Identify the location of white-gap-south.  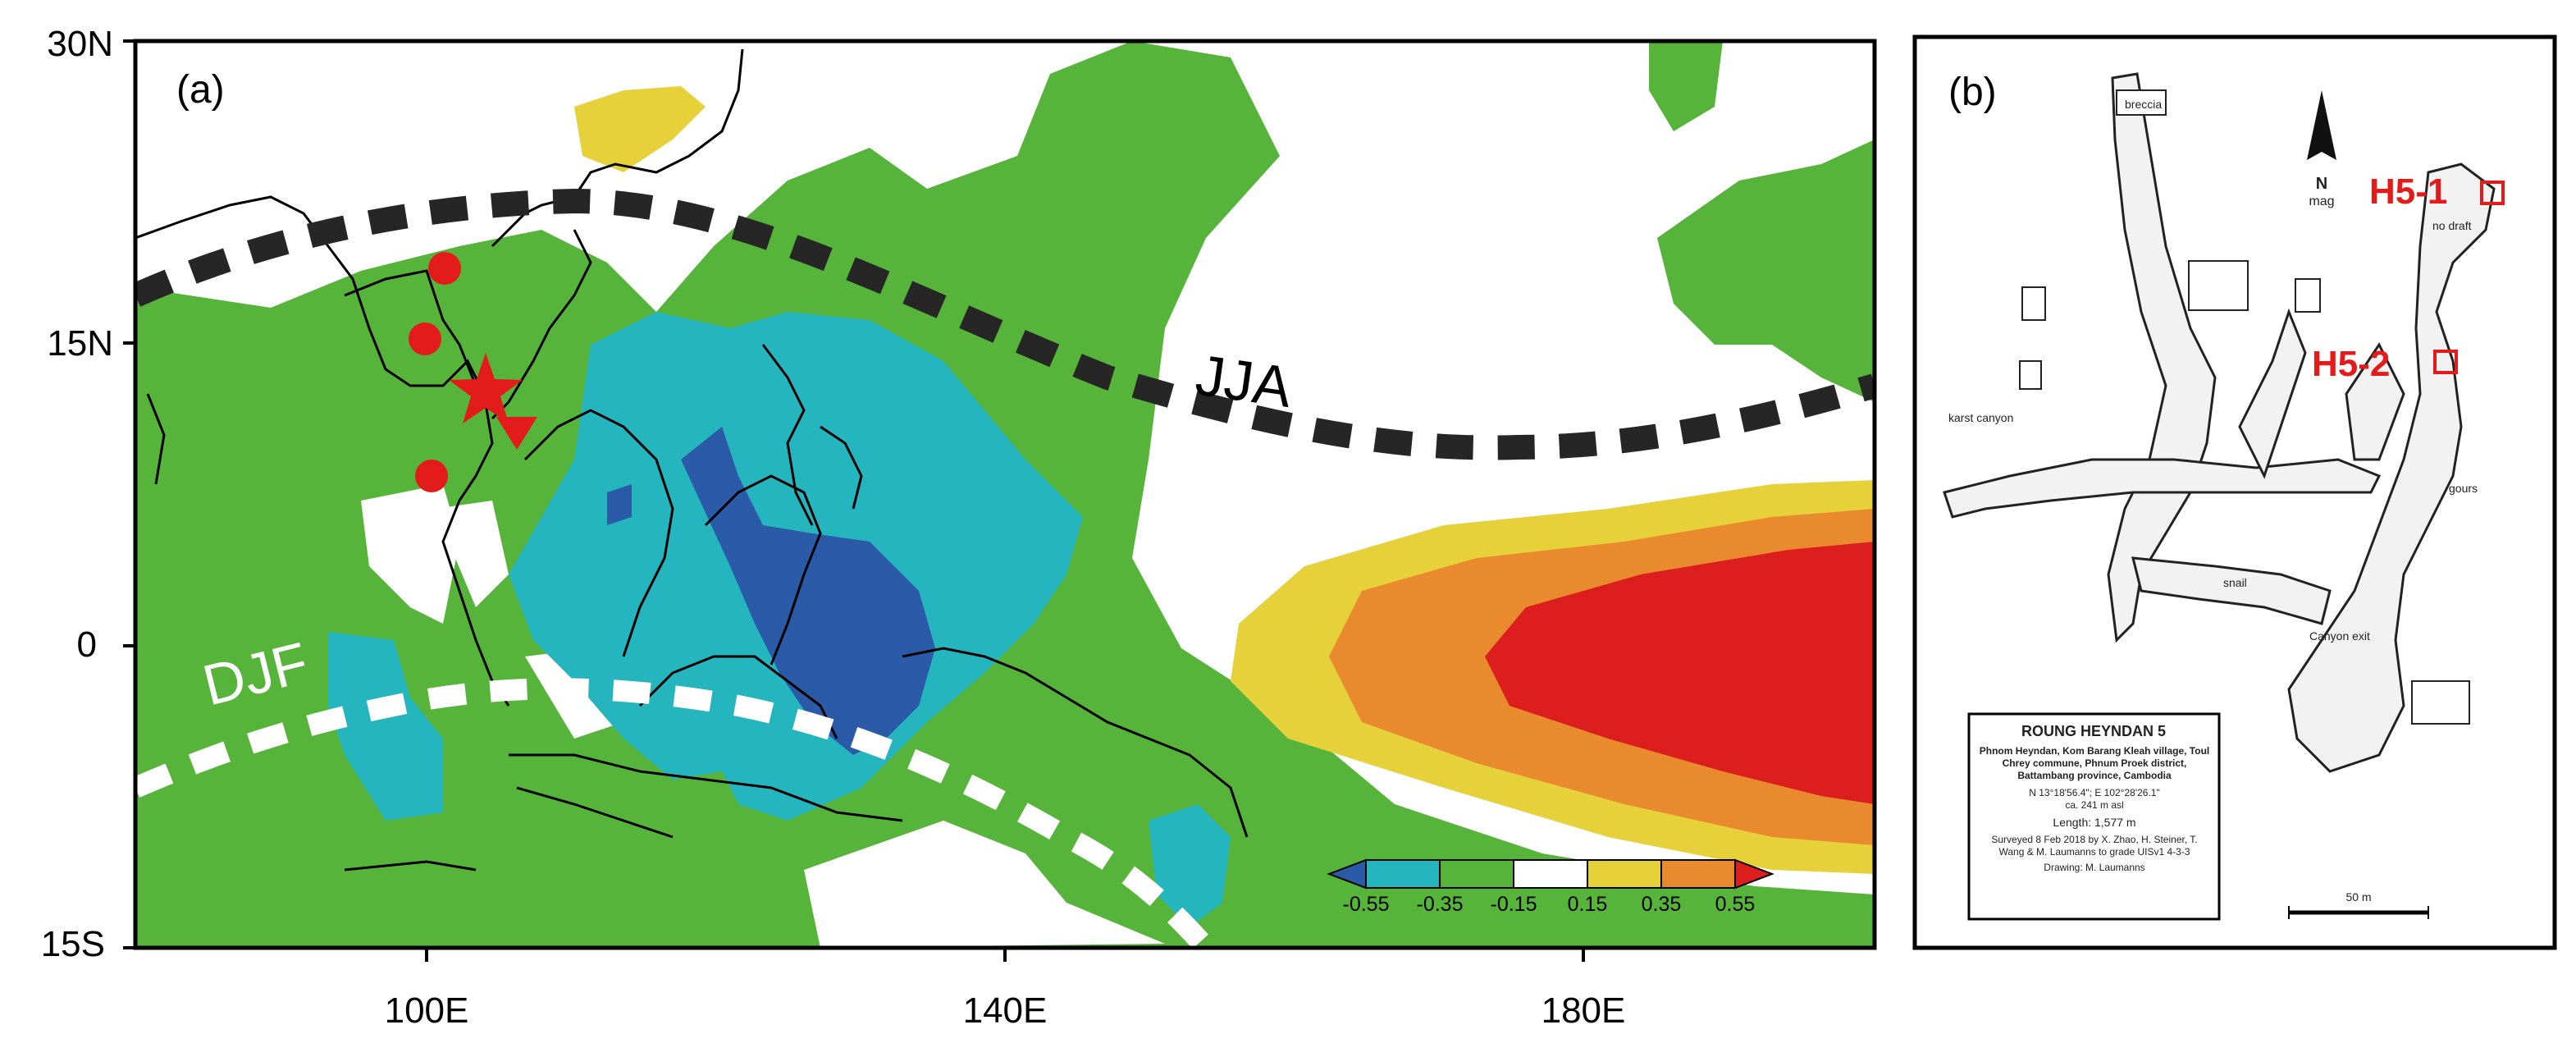
(985, 884).